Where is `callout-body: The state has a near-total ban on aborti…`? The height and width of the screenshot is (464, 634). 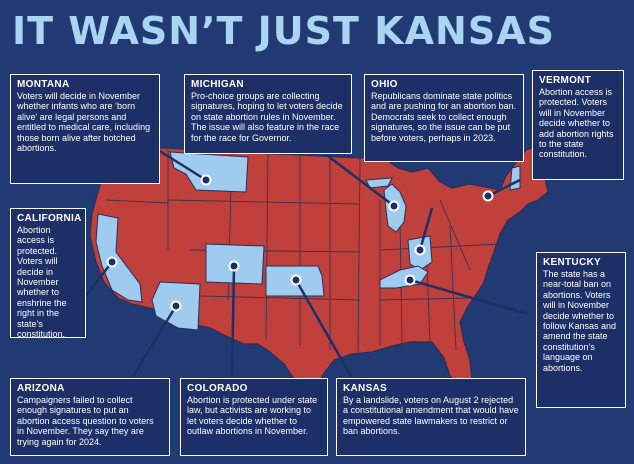
callout-body: The state has a near-total ban on aborti… is located at coordinates (580, 321).